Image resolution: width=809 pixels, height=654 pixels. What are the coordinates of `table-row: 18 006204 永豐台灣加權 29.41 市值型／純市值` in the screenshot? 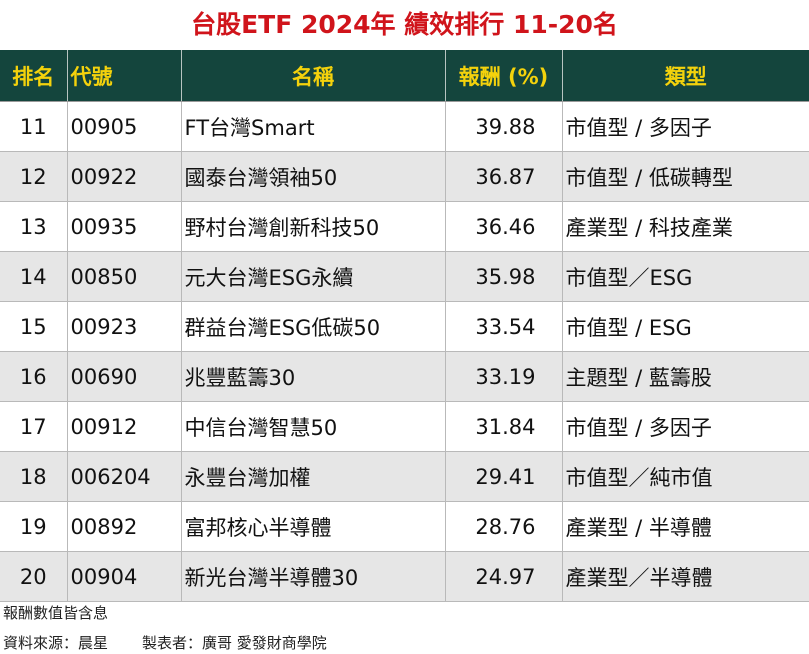 It's located at (404, 476).